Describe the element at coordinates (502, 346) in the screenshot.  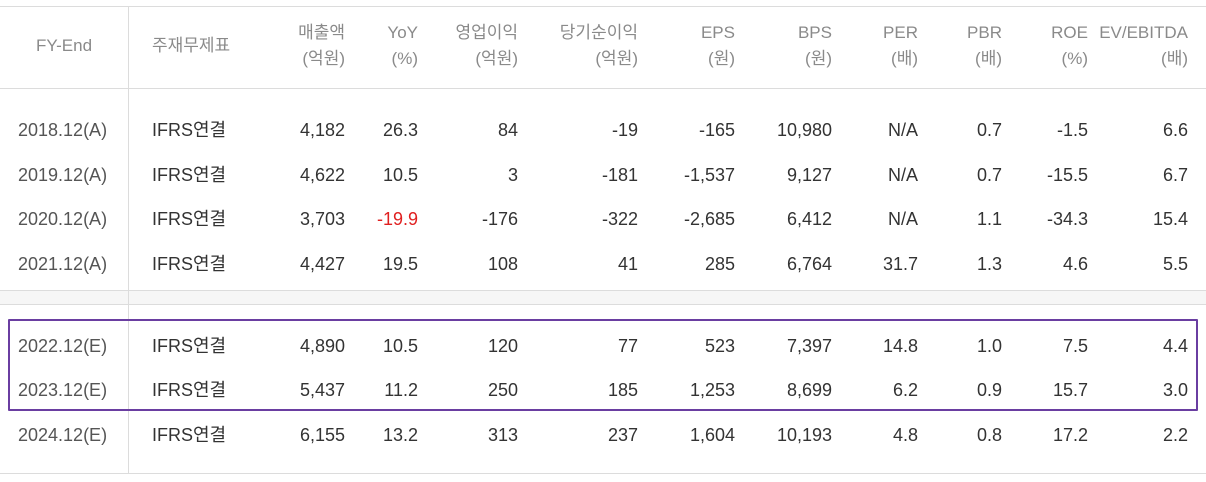
I see `cell-operating-profit: 120` at that location.